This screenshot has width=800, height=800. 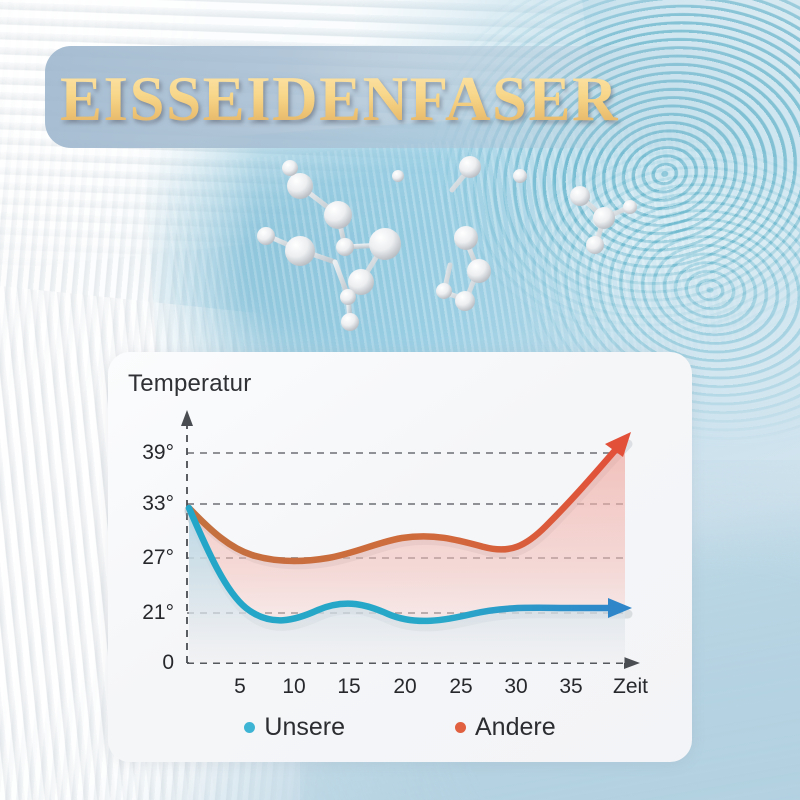 I want to click on x-tick-15: 15, so click(x=349, y=686).